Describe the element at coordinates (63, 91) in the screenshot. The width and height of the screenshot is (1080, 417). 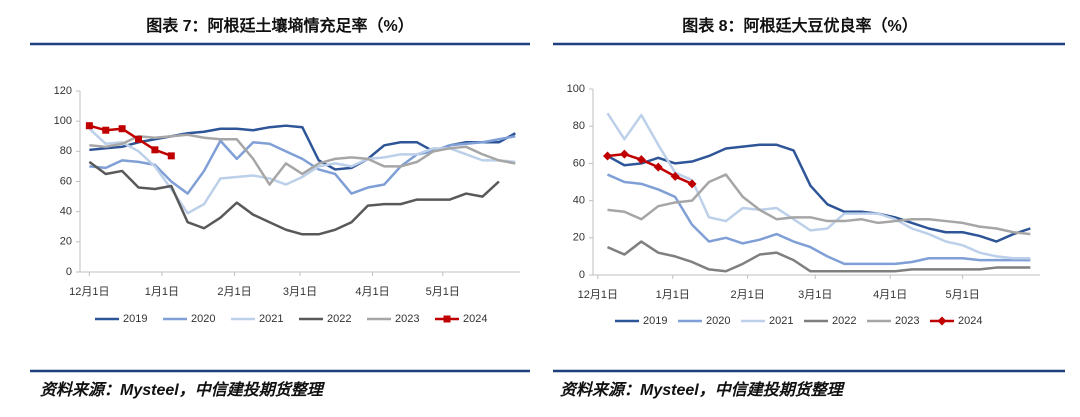
I see `y-tick-label: 120` at that location.